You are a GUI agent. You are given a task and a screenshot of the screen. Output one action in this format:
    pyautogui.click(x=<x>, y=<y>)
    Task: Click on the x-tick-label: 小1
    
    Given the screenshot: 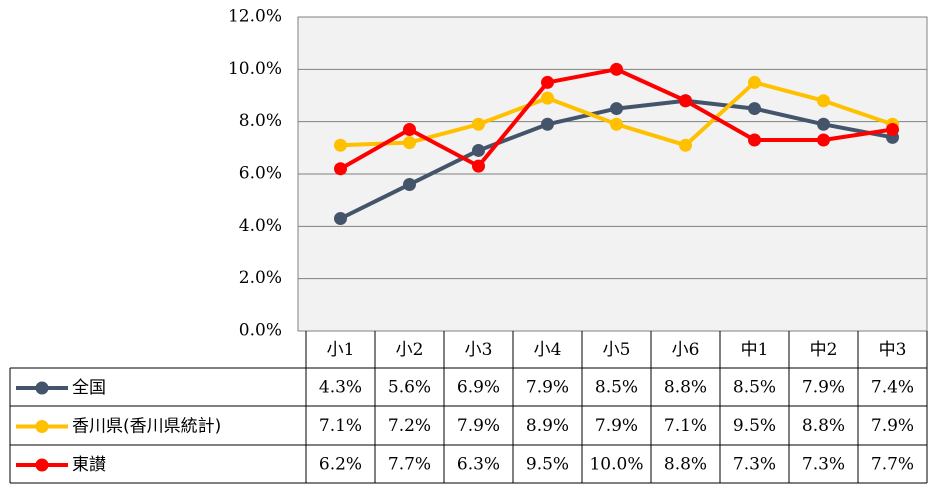 What is the action you would take?
    pyautogui.click(x=341, y=350)
    